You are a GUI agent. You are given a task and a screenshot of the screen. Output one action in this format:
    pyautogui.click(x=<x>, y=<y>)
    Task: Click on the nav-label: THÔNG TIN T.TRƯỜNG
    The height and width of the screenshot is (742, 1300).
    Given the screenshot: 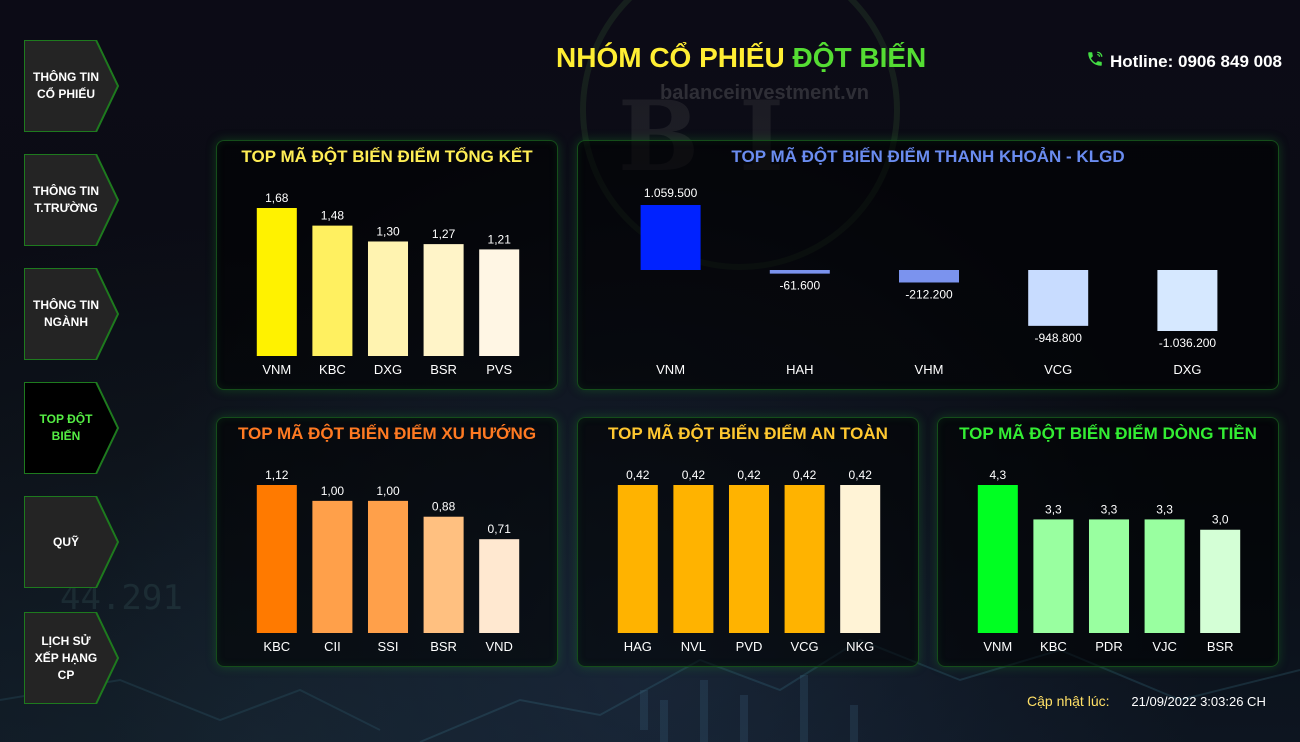 What is the action you would take?
    pyautogui.click(x=66, y=199)
    